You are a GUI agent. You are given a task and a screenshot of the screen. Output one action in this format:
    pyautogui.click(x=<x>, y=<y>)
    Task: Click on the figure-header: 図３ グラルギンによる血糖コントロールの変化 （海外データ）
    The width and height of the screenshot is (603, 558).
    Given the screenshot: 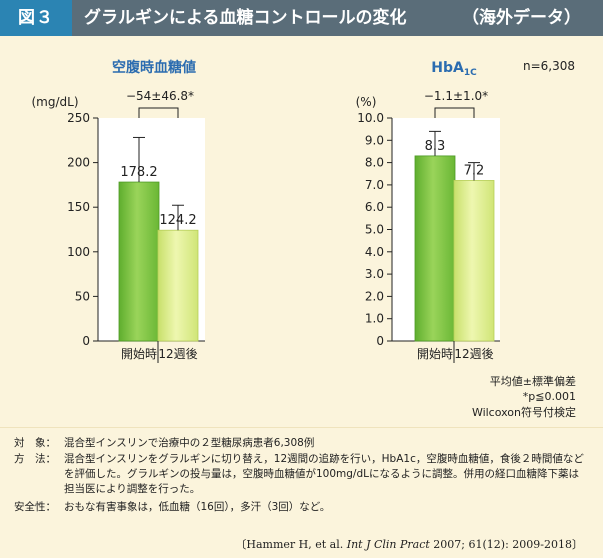 What is the action you would take?
    pyautogui.click(x=301, y=18)
    